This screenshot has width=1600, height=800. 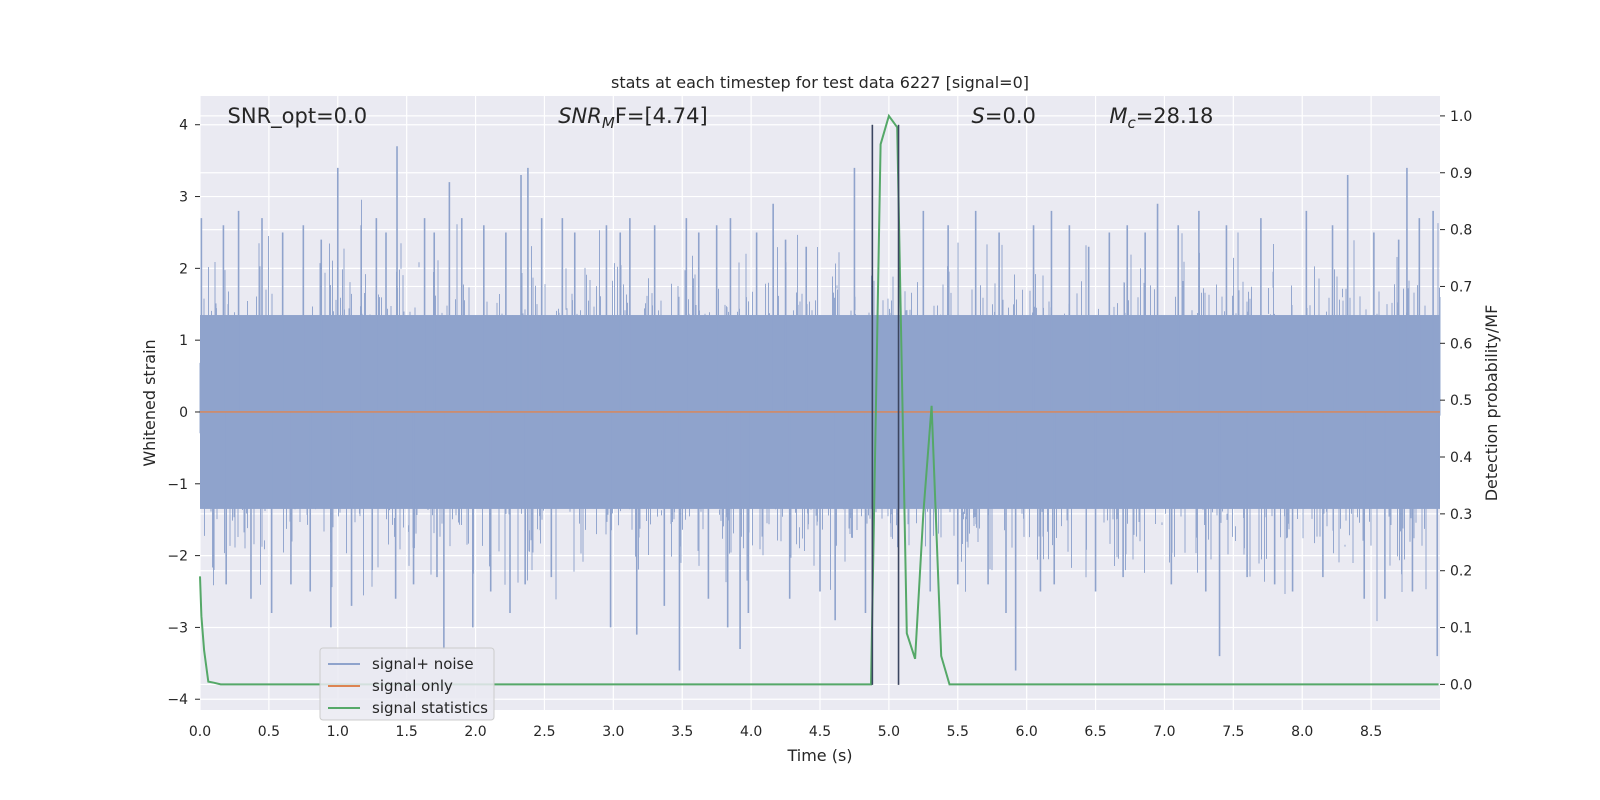 What do you see at coordinates (1461, 117) in the screenshot?
I see `y2-tick-label: 1.0` at bounding box center [1461, 117].